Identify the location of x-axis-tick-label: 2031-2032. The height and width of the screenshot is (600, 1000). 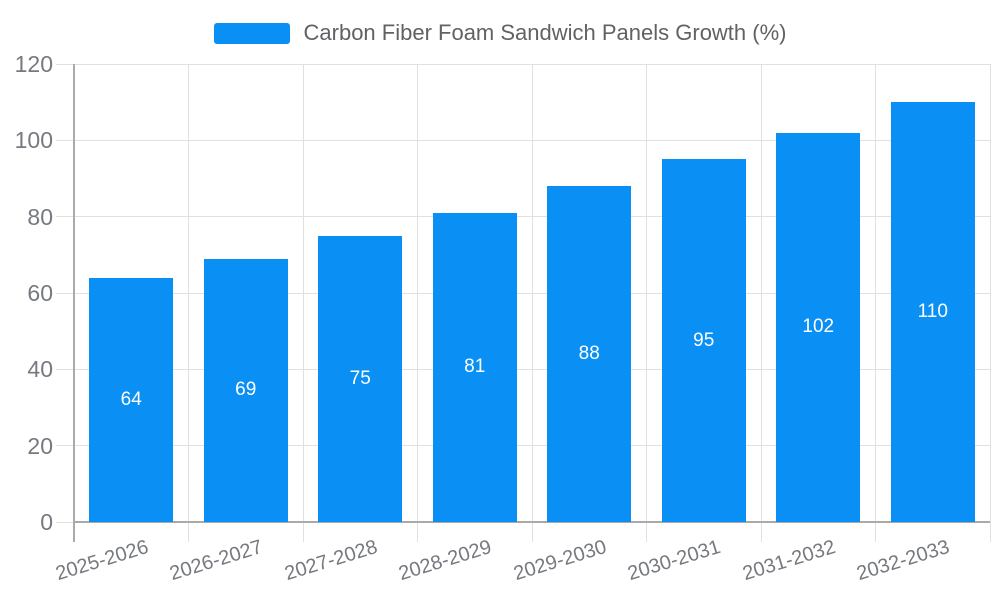
(788, 561).